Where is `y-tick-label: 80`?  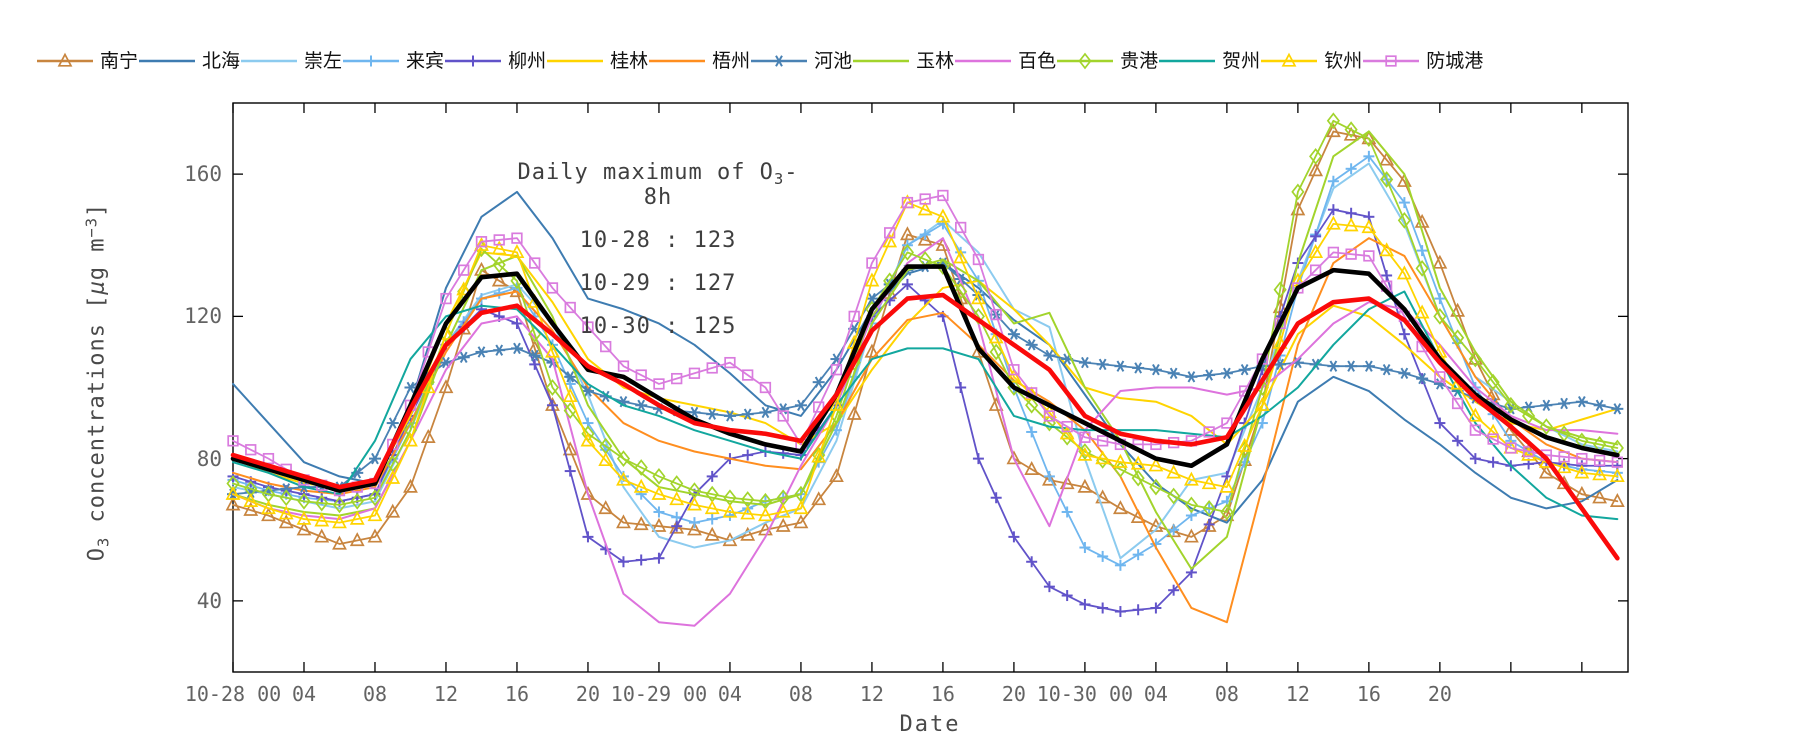
y-tick-label: 80 is located at coordinates (209, 458).